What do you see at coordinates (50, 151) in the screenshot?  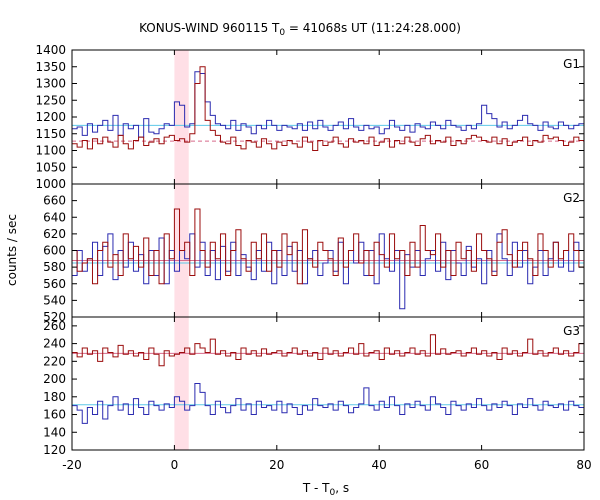 I see `y-tick-label: 1100` at bounding box center [50, 151].